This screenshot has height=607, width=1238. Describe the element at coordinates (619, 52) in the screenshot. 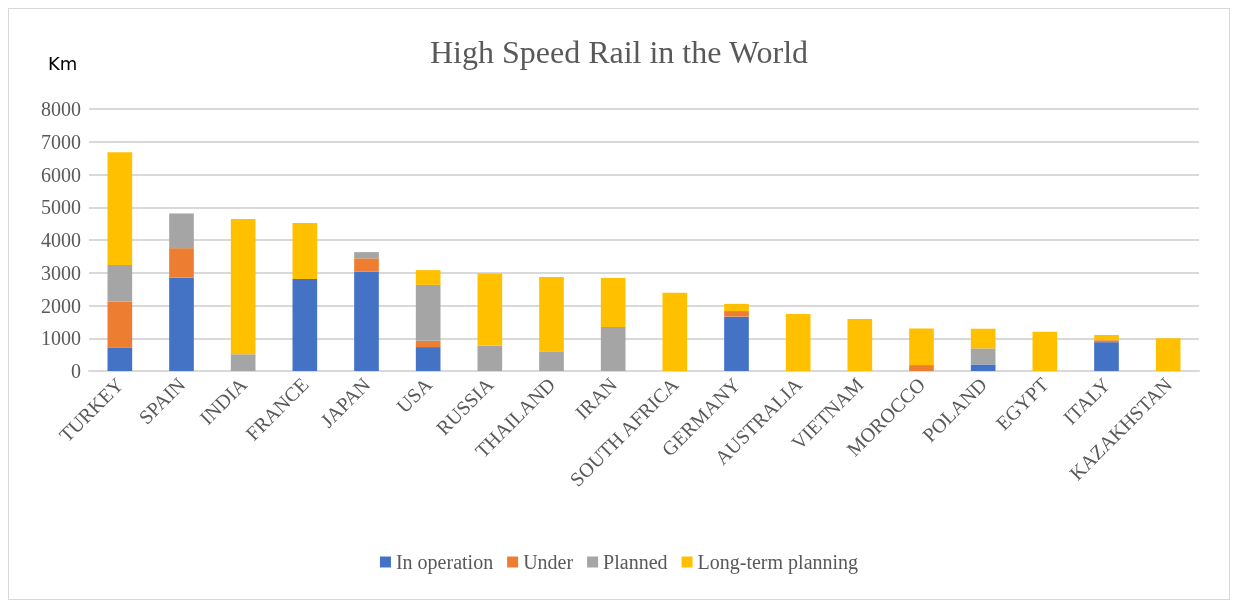

I see `chart-title: High Speed Rail in the World` at that location.